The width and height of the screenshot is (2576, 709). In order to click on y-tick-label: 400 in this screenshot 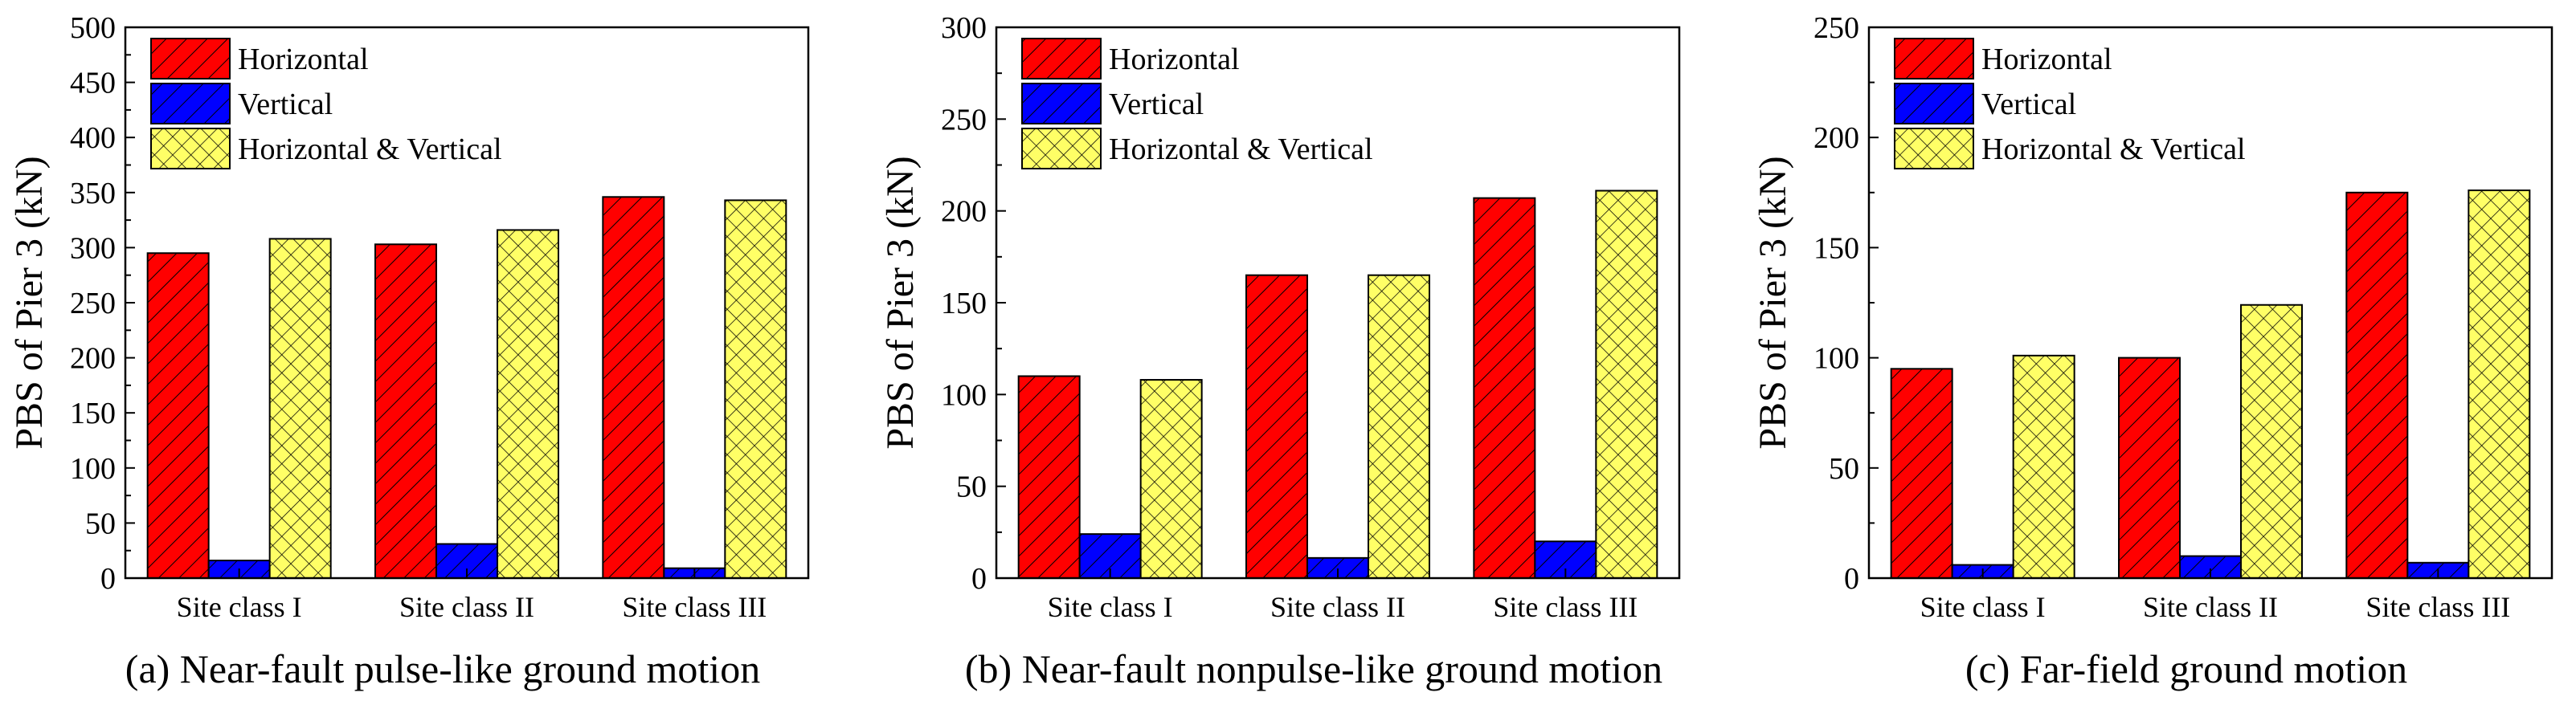, I will do `click(93, 138)`.